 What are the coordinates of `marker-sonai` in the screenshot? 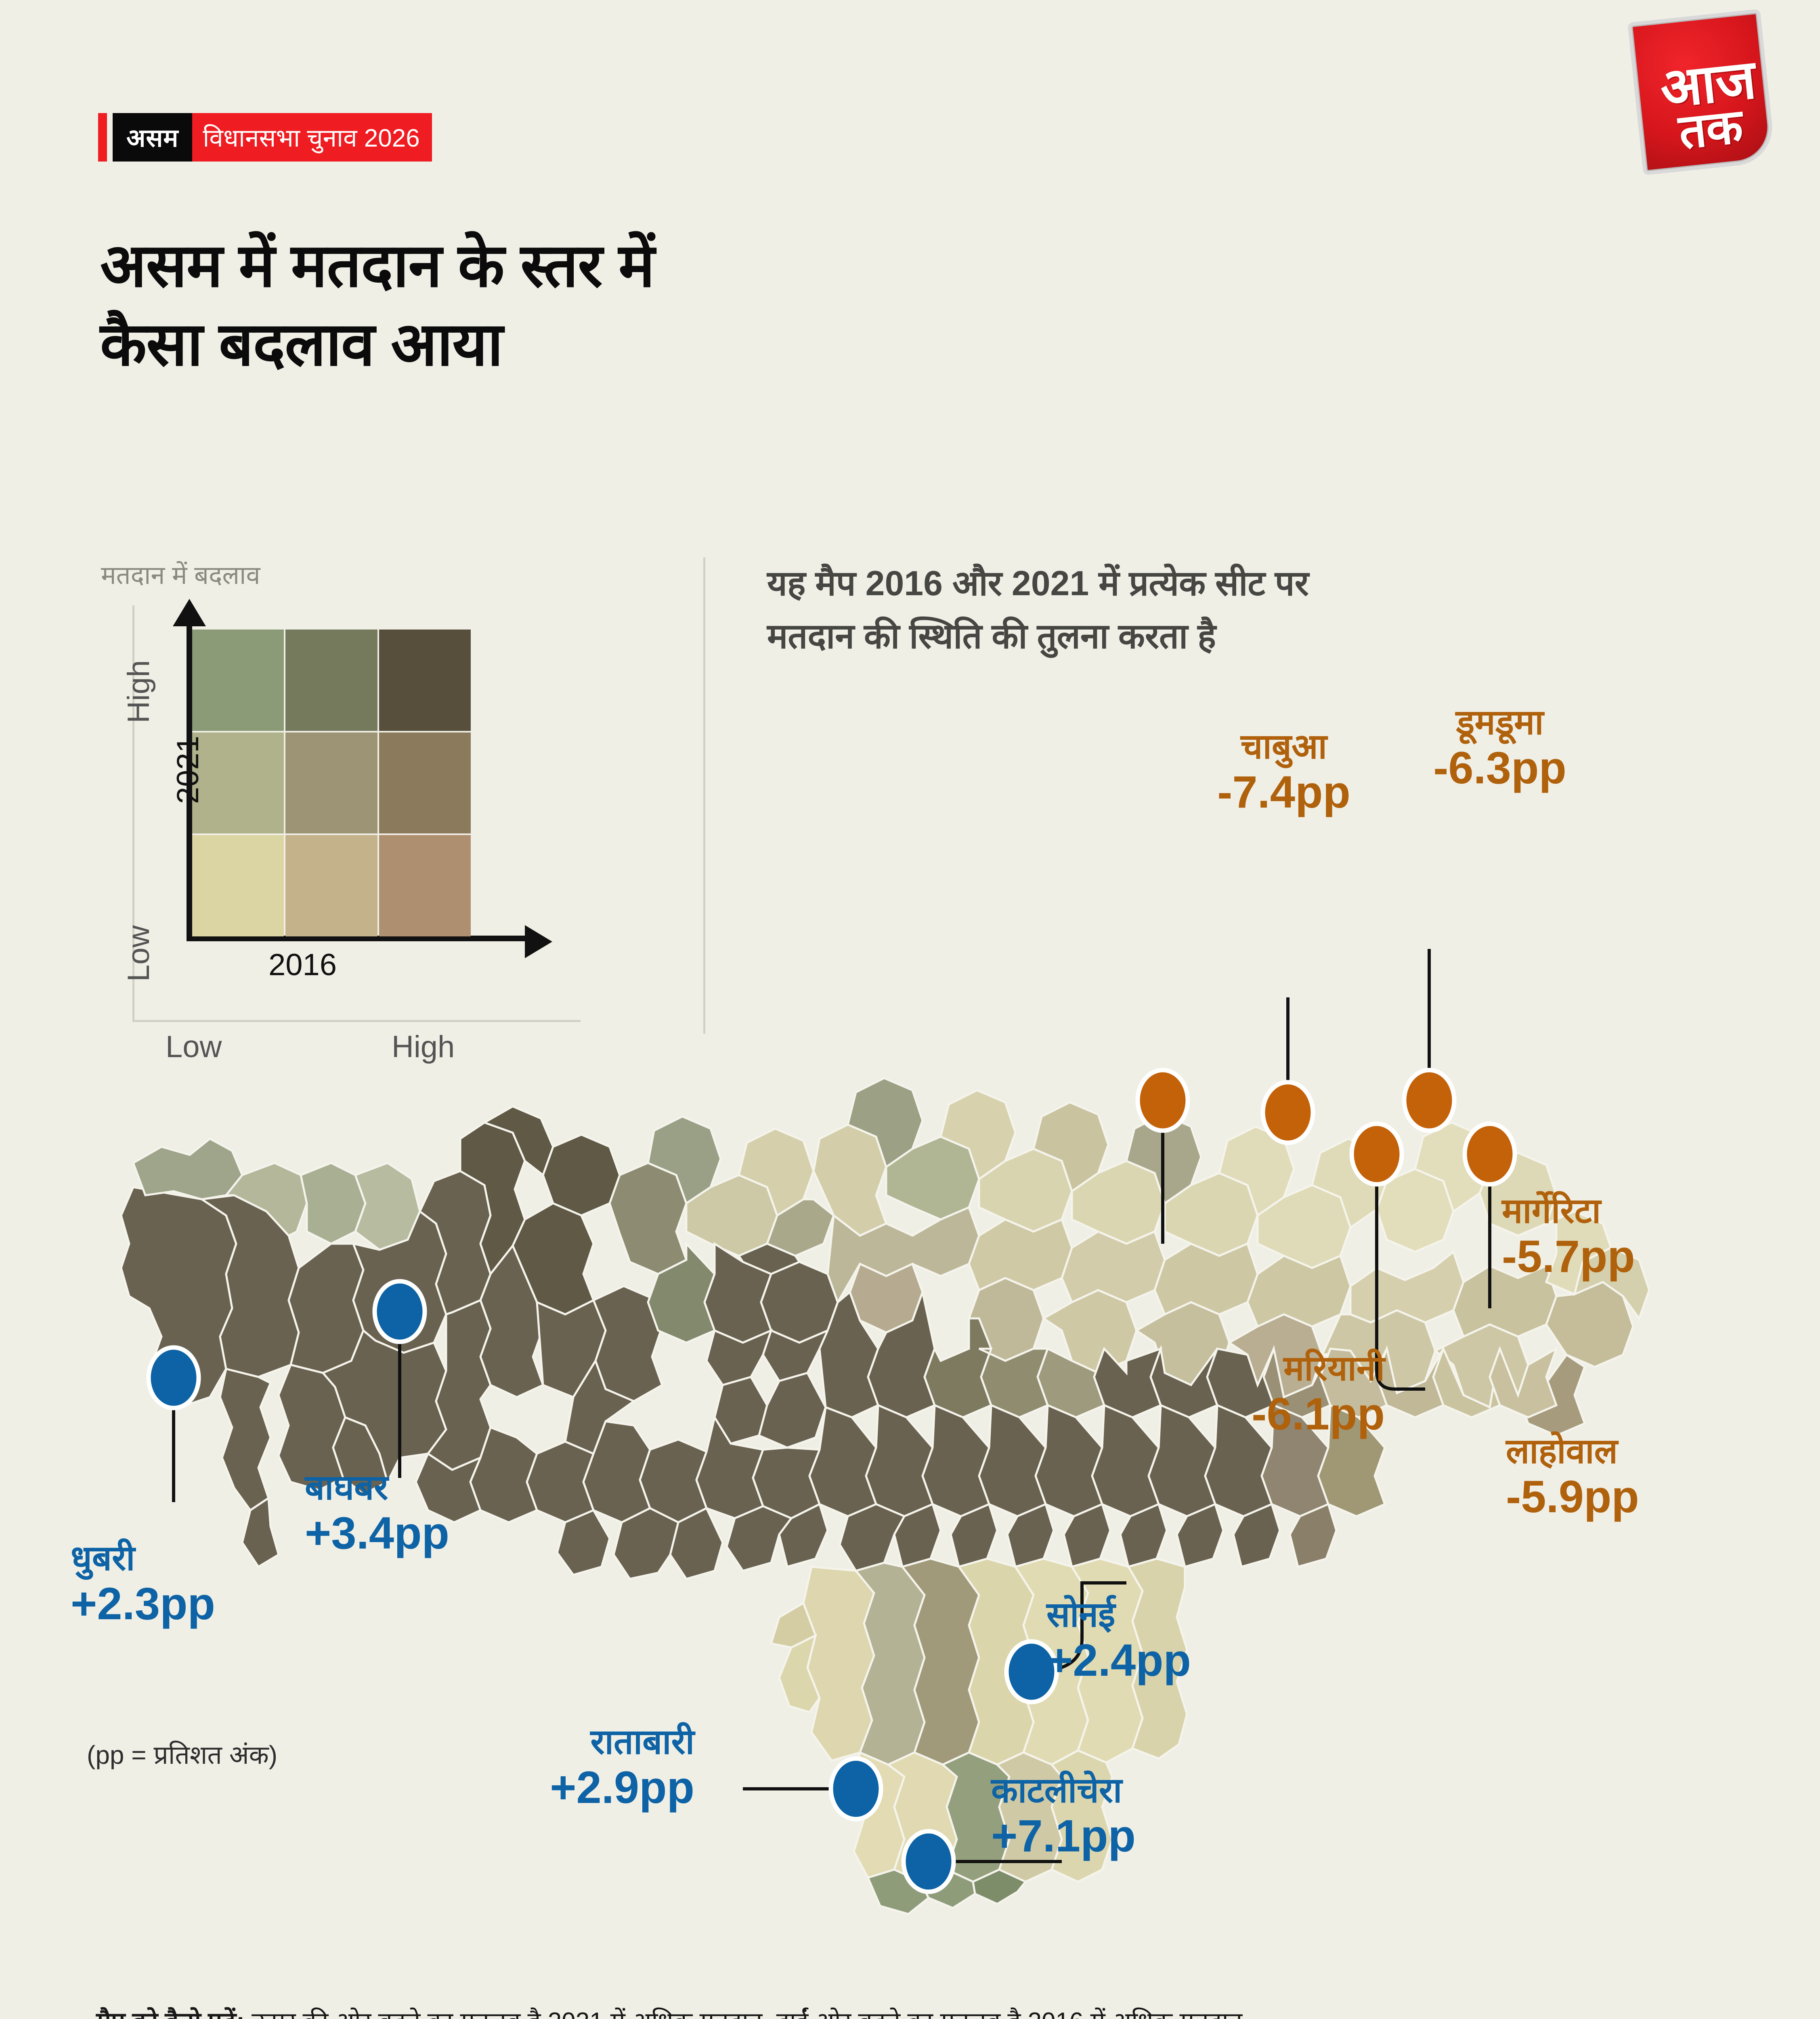 It's located at (1031, 1671).